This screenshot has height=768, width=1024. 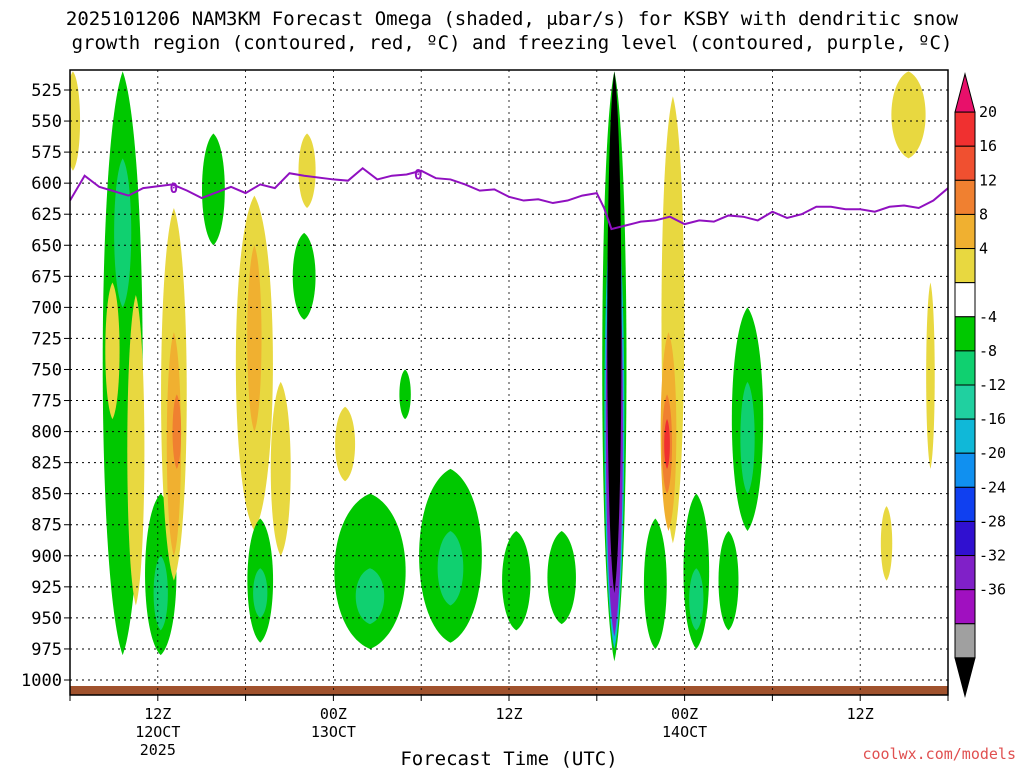 What do you see at coordinates (46, 122) in the screenshot?
I see `y-tick-label: 550` at bounding box center [46, 122].